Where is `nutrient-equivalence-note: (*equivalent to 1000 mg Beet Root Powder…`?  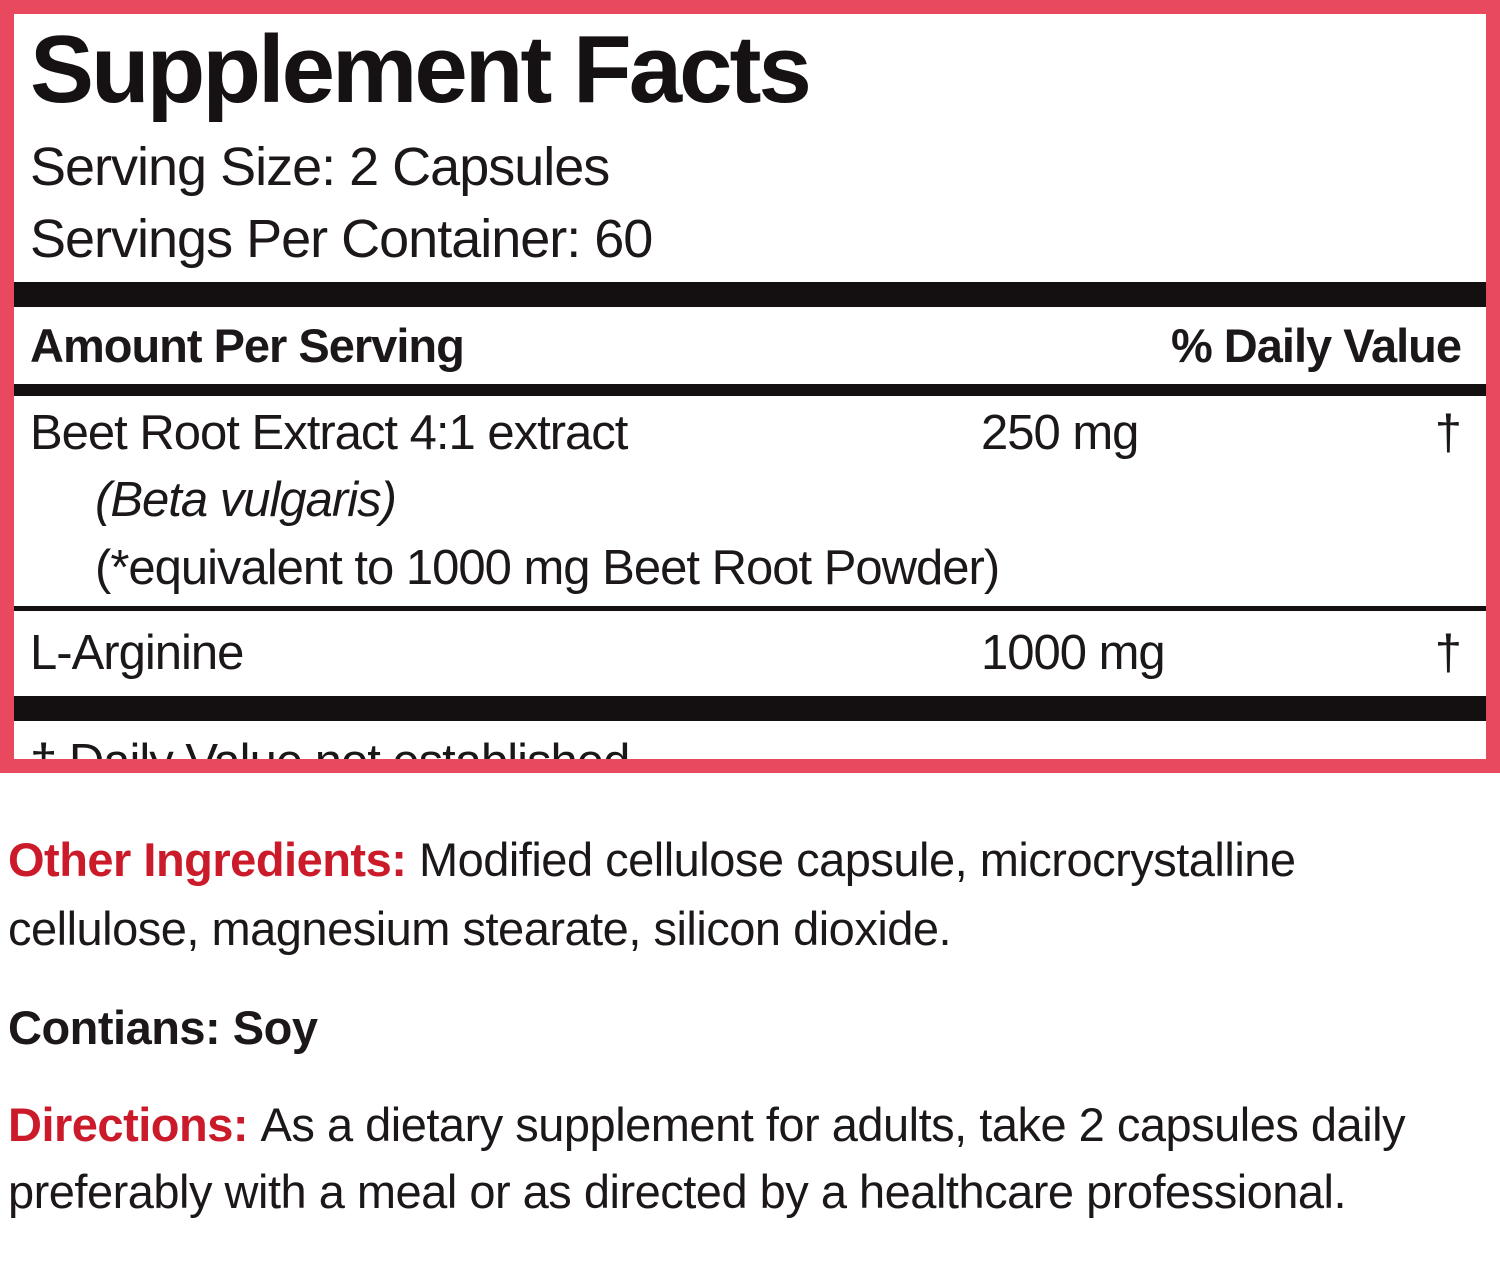 nutrient-equivalence-note: (*equivalent to 1000 mg Beet Root Powder… is located at coordinates (547, 568).